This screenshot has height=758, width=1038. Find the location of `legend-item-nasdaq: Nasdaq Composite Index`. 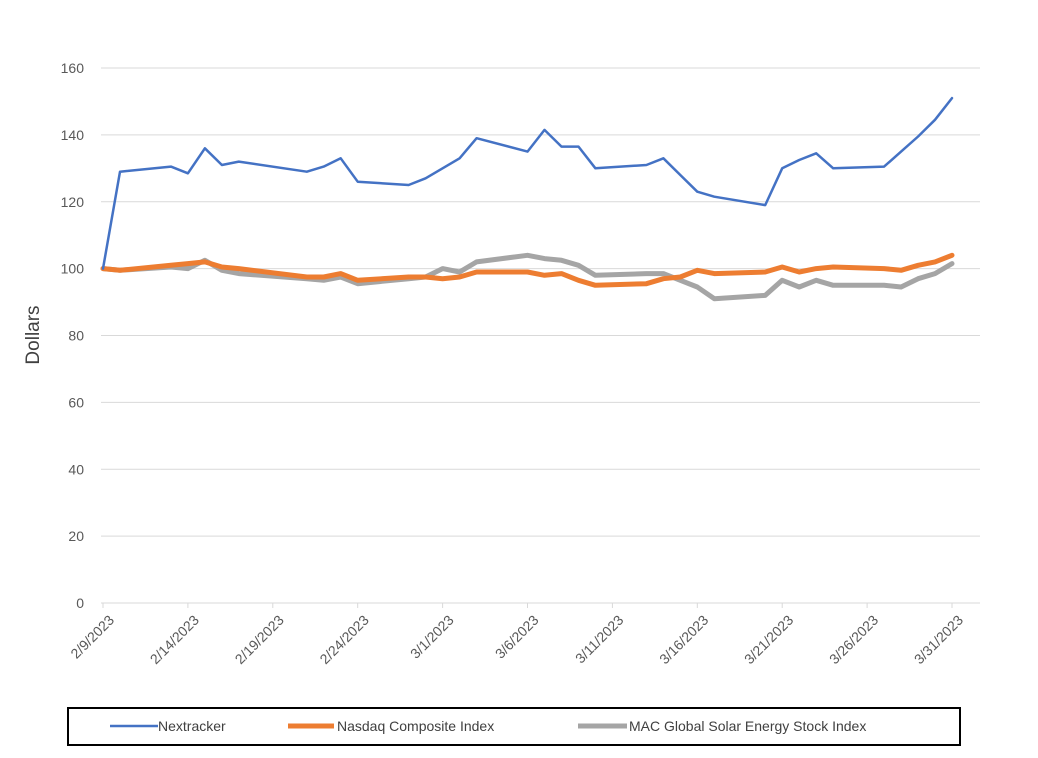

legend-item-nasdaq: Nasdaq Composite Index is located at coordinates (391, 726).